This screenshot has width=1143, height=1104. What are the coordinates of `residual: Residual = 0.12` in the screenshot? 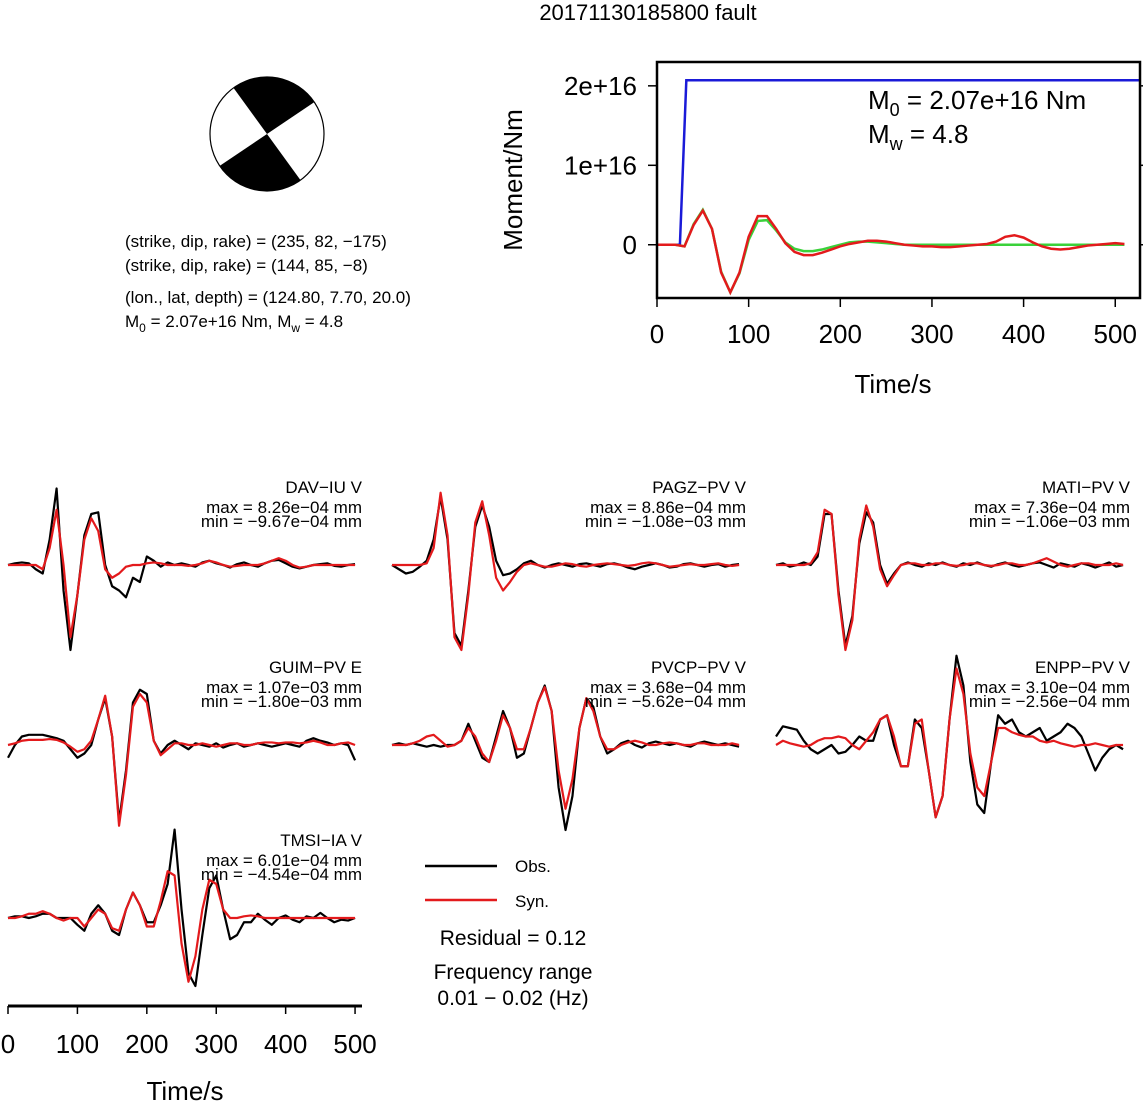 It's located at (513, 938).